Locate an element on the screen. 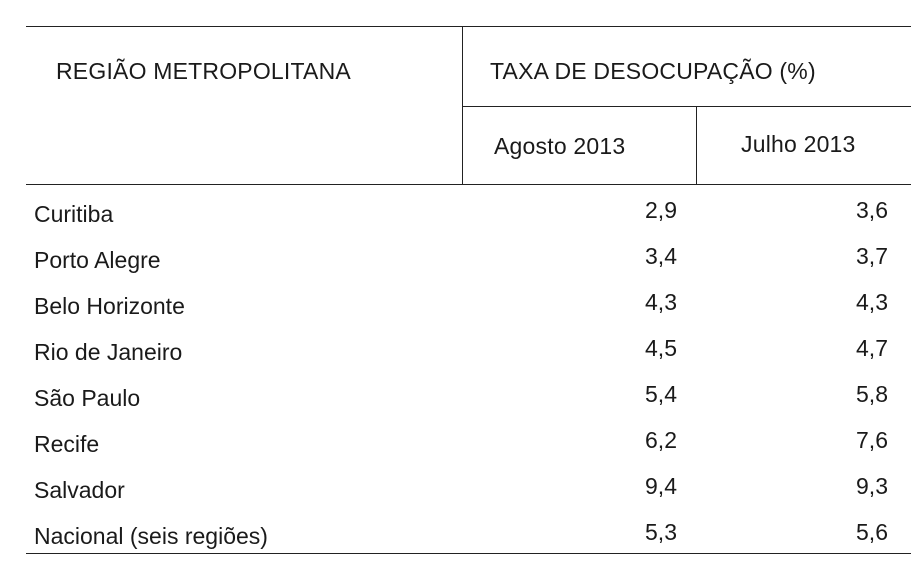 This screenshot has height=564, width=915. column-header-july: Julho 2013 is located at coordinates (798, 144).